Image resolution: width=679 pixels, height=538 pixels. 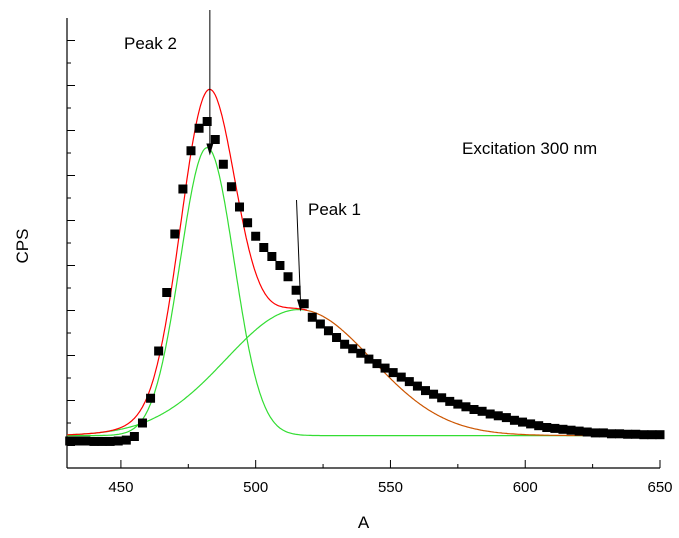 I want to click on excitation-label: Excitation 300 nm, so click(x=529, y=148).